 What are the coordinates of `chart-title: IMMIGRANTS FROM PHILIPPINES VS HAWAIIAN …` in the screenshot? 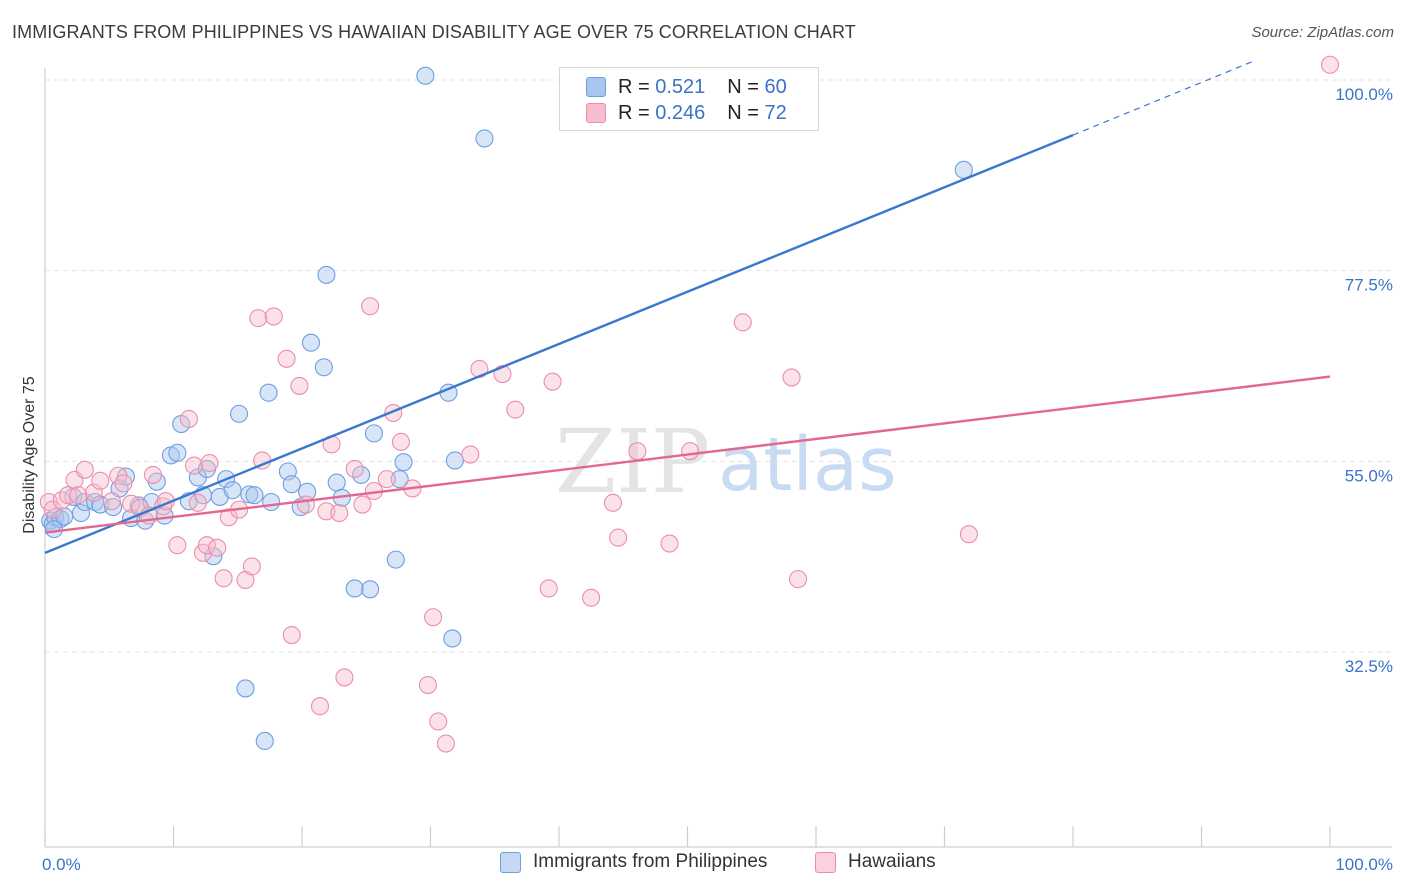 It's located at (434, 32).